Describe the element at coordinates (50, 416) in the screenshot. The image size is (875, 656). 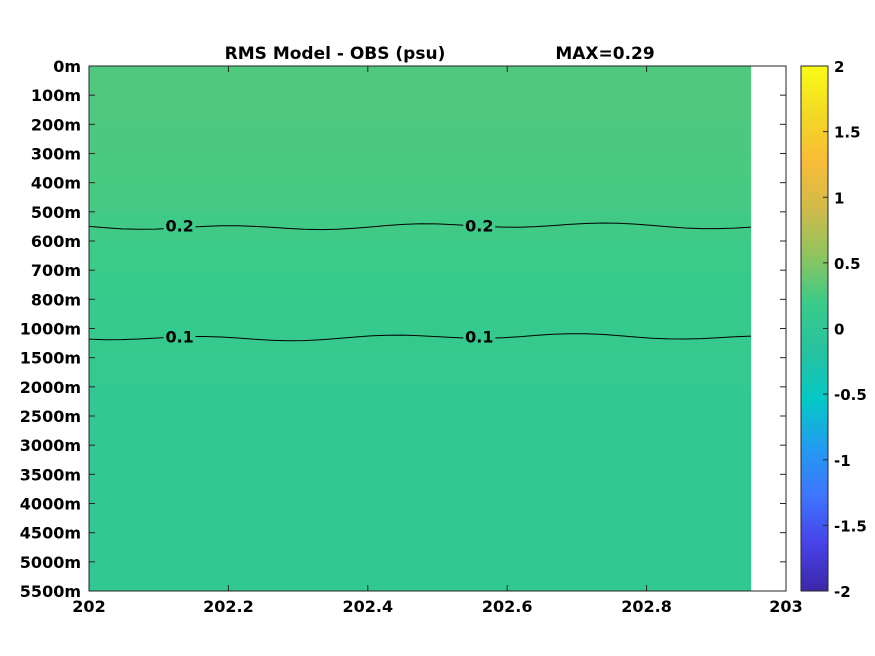
I see `y-tick-label: 2500m` at that location.